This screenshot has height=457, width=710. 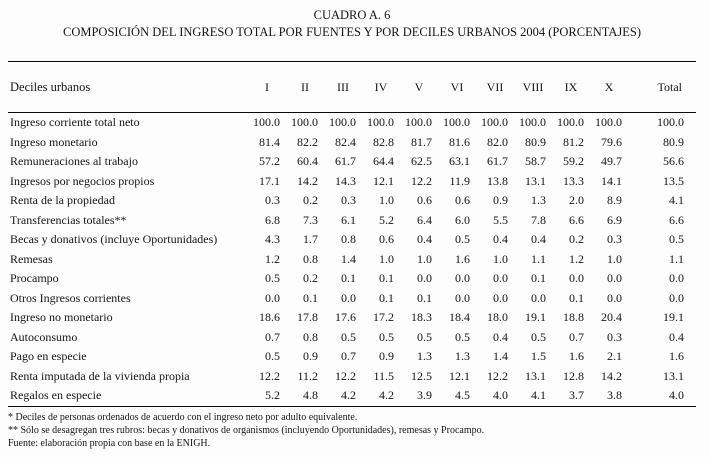 I want to click on cell-value: 14.3, so click(x=345, y=180).